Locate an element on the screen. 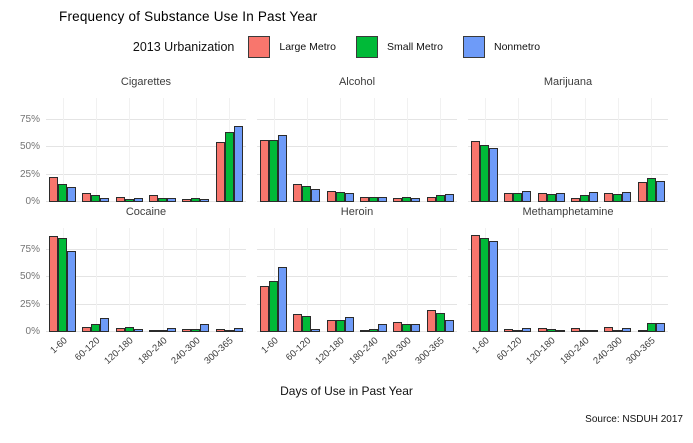 The height and width of the screenshot is (443, 693). y-tick-label: 25% is located at coordinates (29, 304).